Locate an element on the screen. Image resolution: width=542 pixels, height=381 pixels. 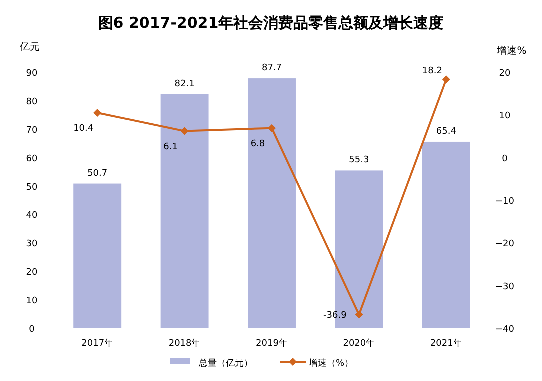
y-tick-label: 40 is located at coordinates (32, 216).